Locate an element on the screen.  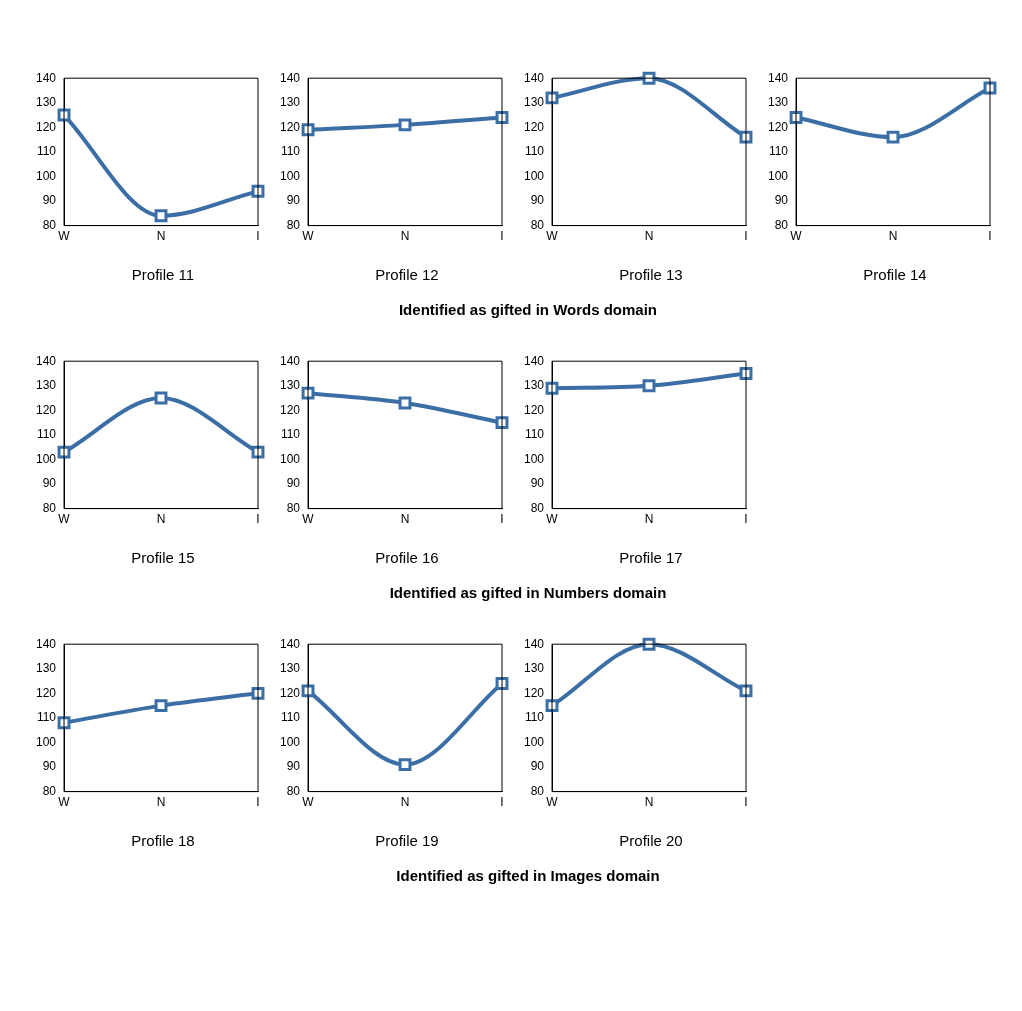
text: Identified as gifted in Words domain is located at coordinates (528, 309).